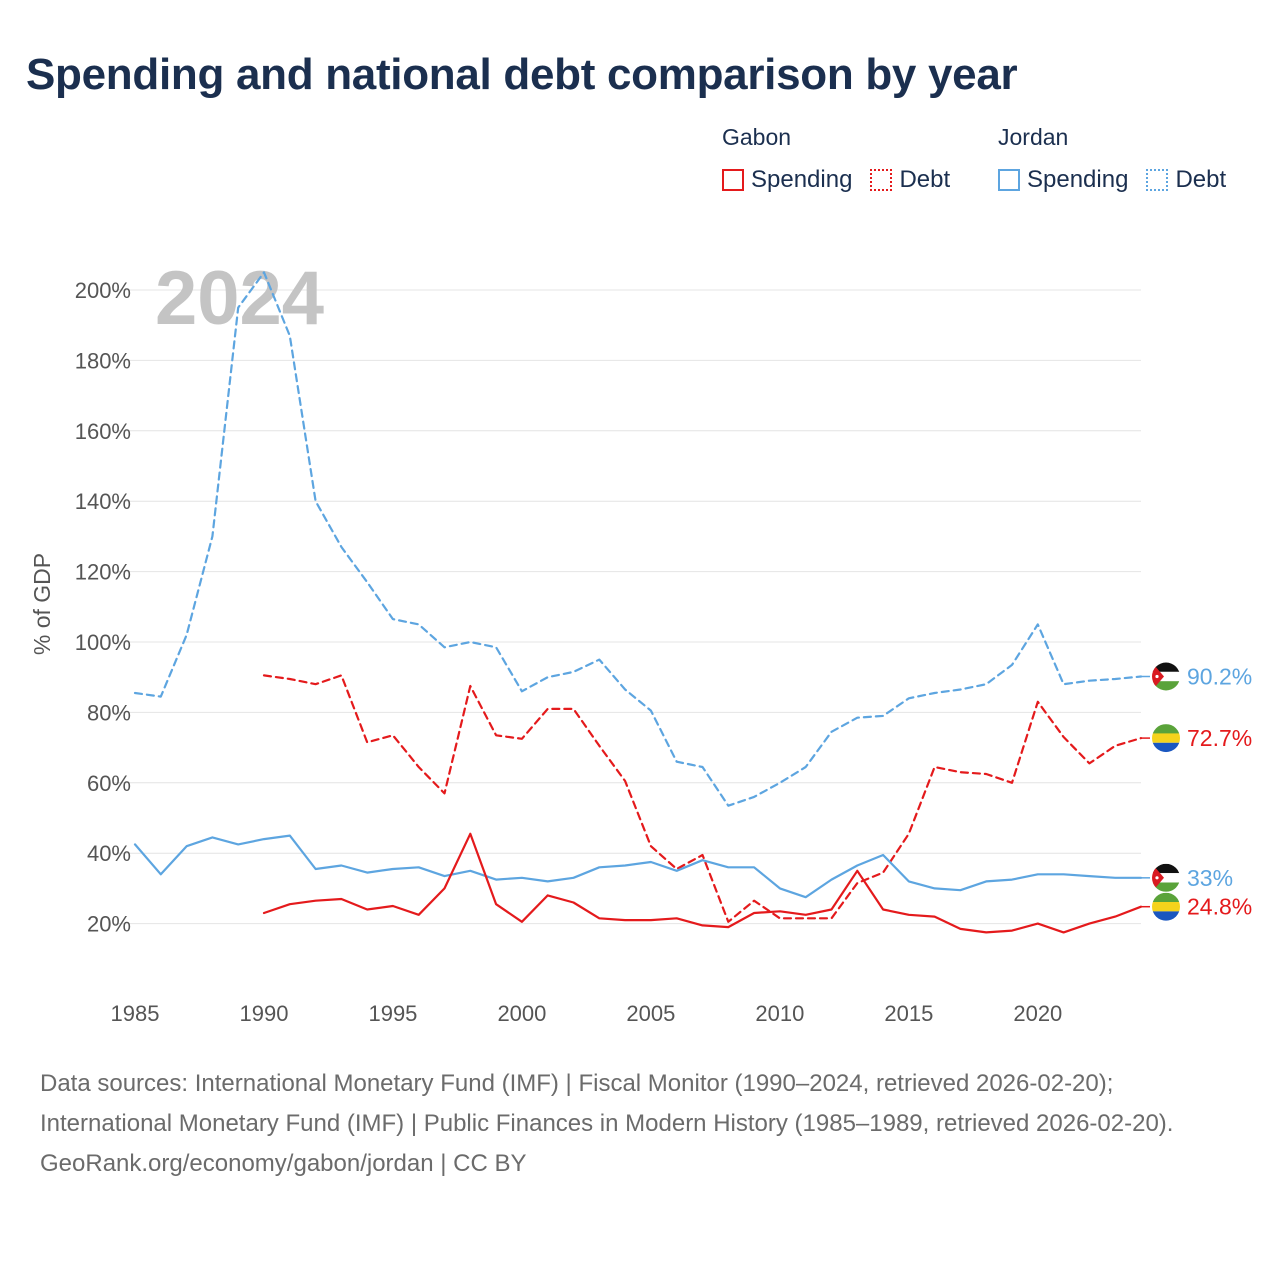  I want to click on x-tick-label: 2010, so click(779, 1013).